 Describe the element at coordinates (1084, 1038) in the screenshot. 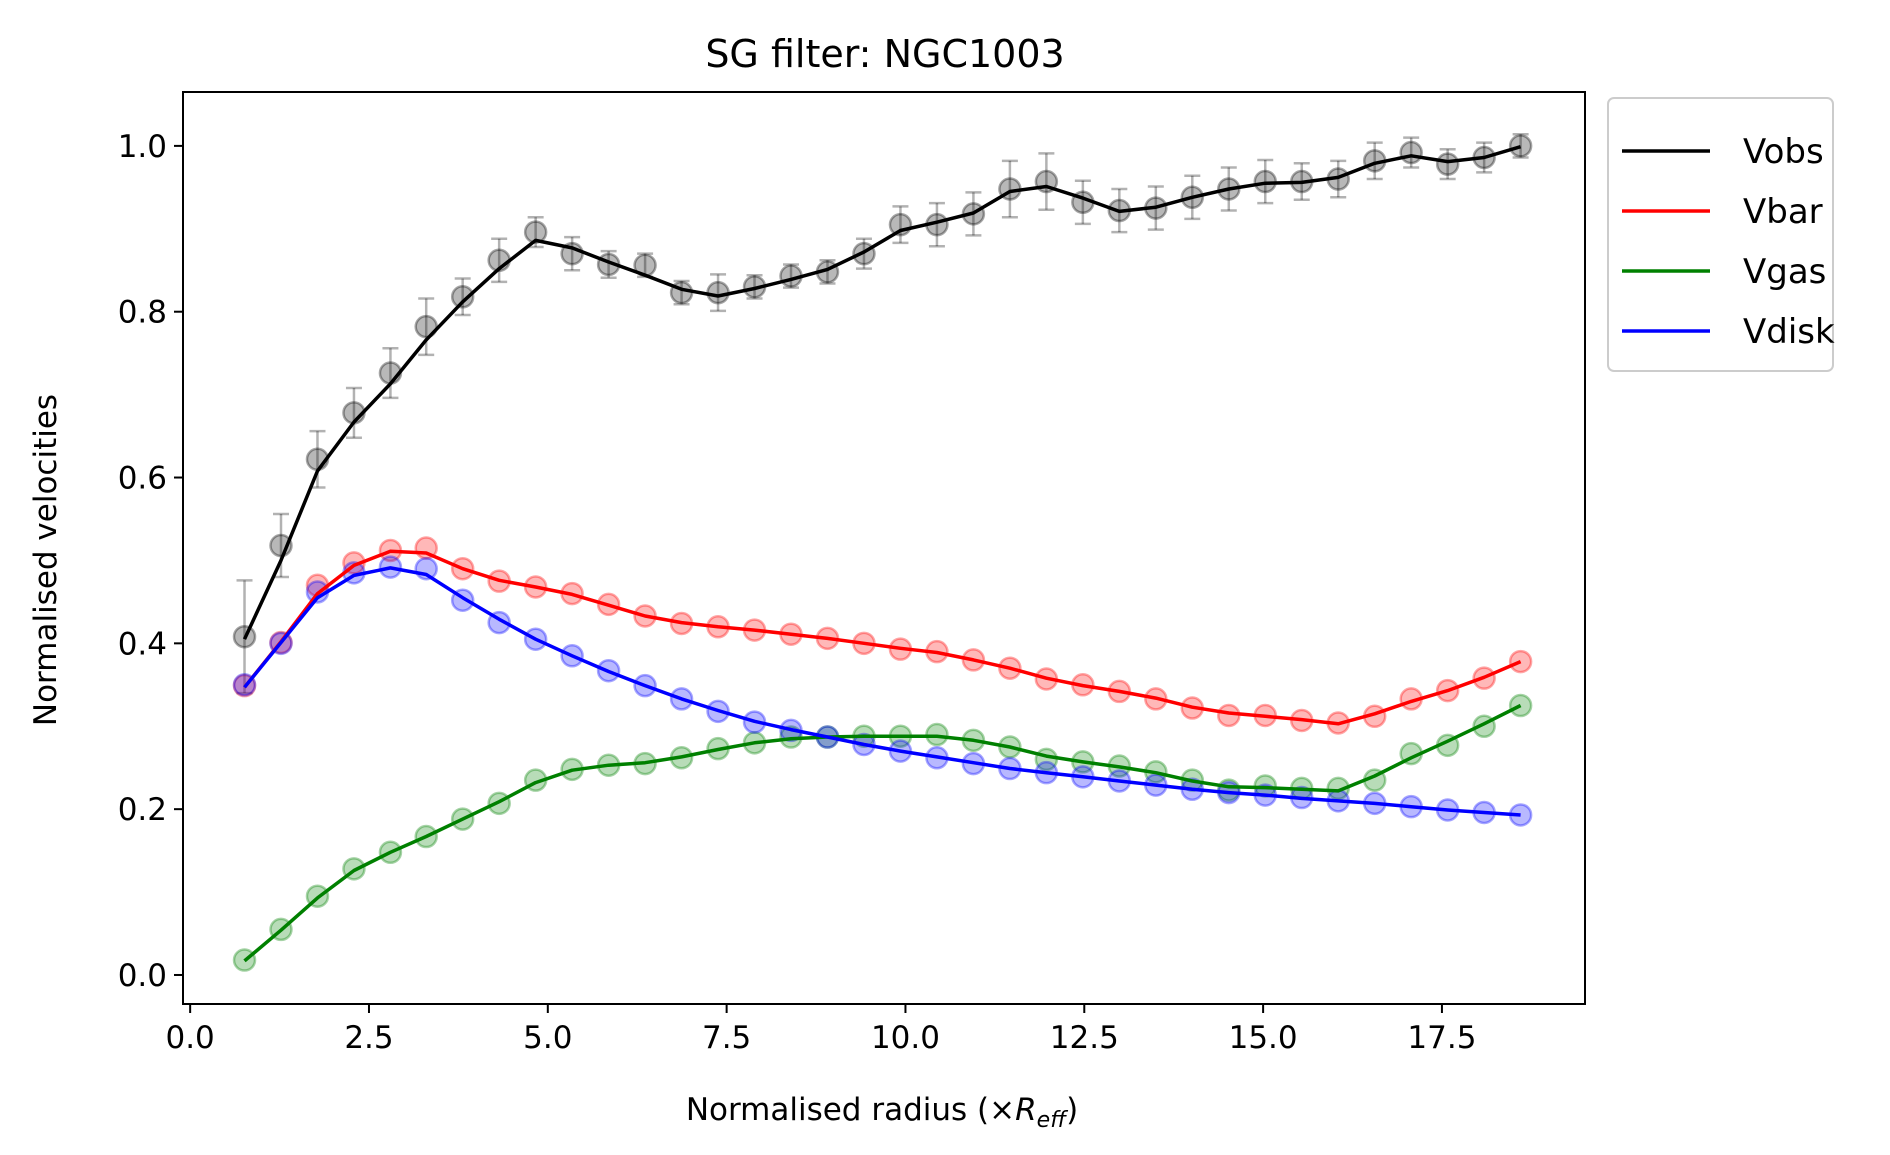

I see `x-tick-label: 12.5` at that location.